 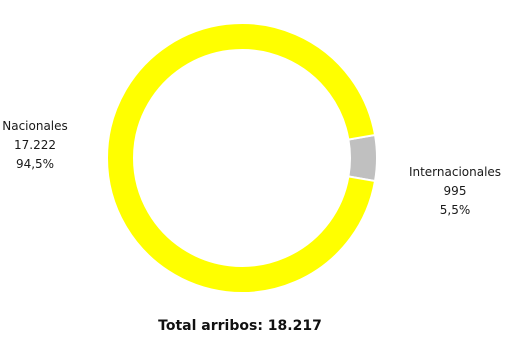 I want to click on slice-label-internacionales-percent: 5,5%, so click(x=455, y=210).